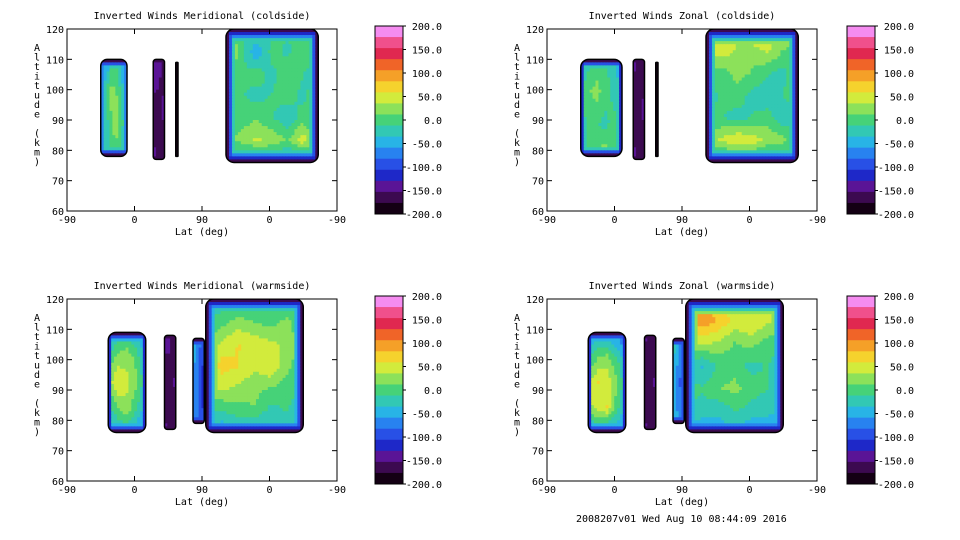 The height and width of the screenshot is (540, 960). I want to click on chart-title: Inverted Winds Meridional (coldside), so click(202, 16).